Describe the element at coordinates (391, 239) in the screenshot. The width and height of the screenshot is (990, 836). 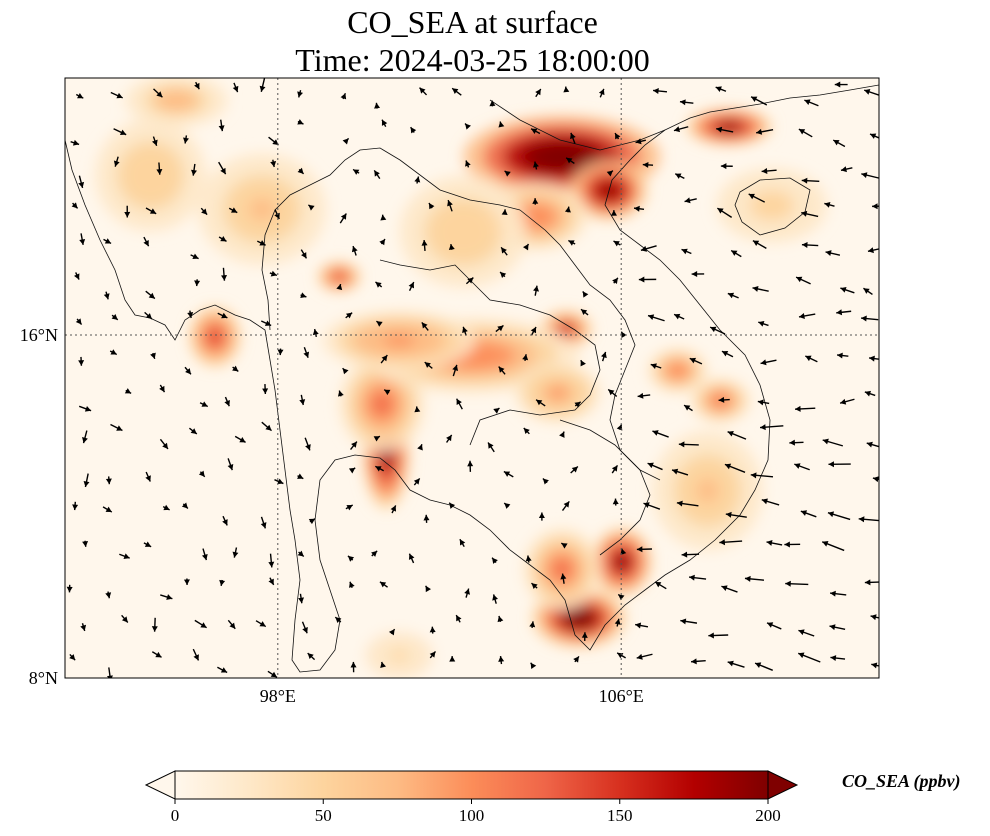
I see `border-myanmar-thailand` at that location.